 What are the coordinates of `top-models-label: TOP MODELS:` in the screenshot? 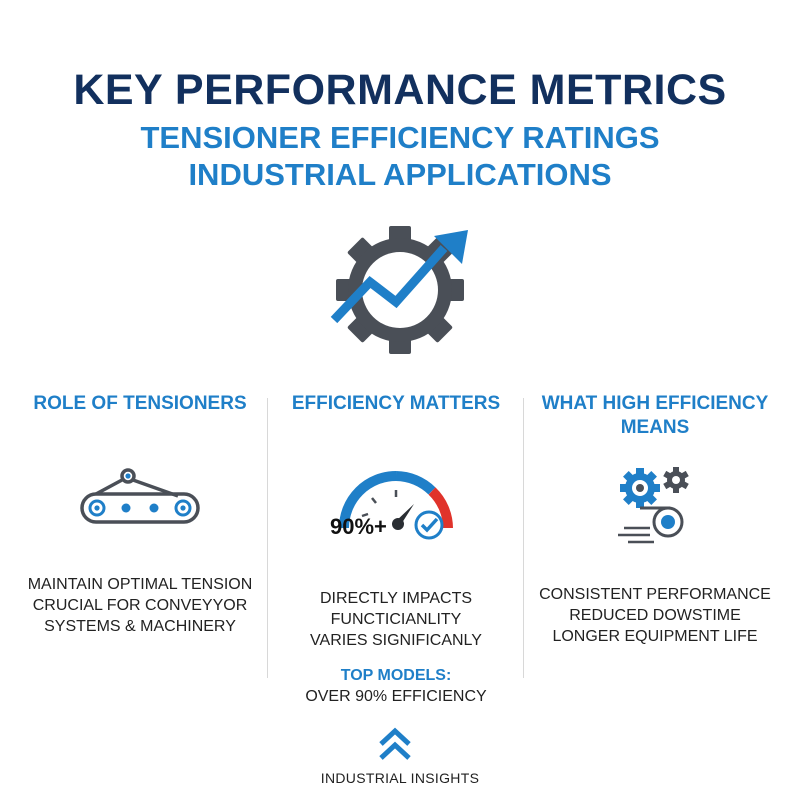 It's located at (396, 675).